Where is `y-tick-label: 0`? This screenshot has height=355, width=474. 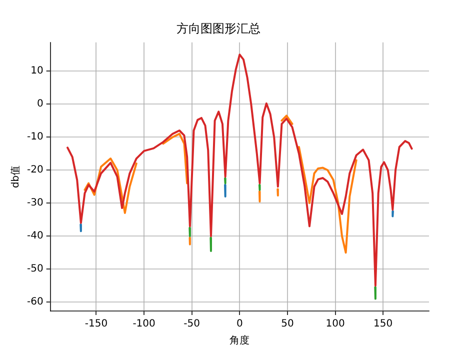
y-tick-label: 0 is located at coordinates (40, 104).